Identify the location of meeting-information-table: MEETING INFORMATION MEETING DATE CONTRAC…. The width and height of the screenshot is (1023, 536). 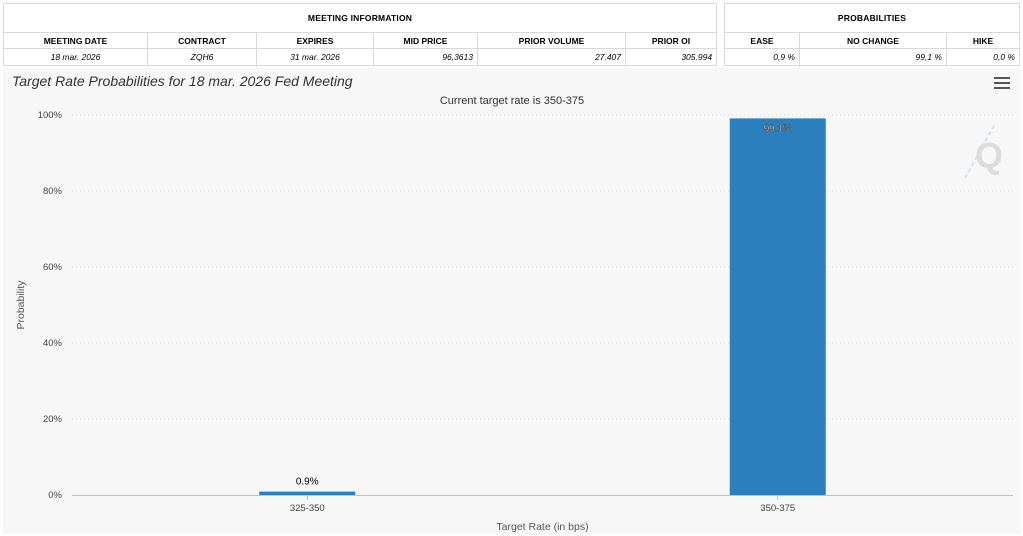
(360, 34).